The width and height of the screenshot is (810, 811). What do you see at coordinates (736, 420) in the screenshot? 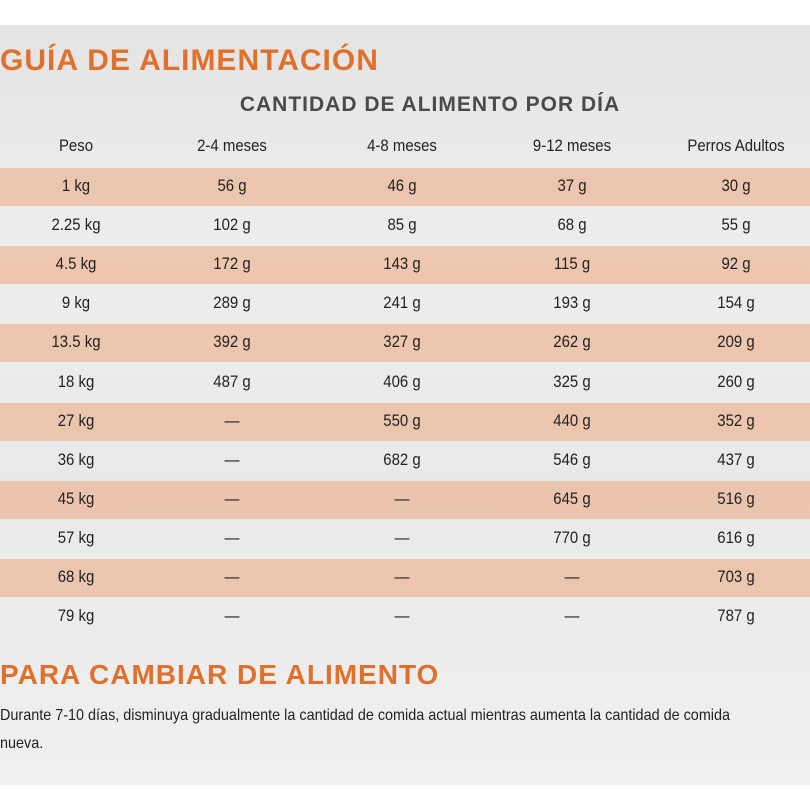
I see `table-cell: 352 g` at bounding box center [736, 420].